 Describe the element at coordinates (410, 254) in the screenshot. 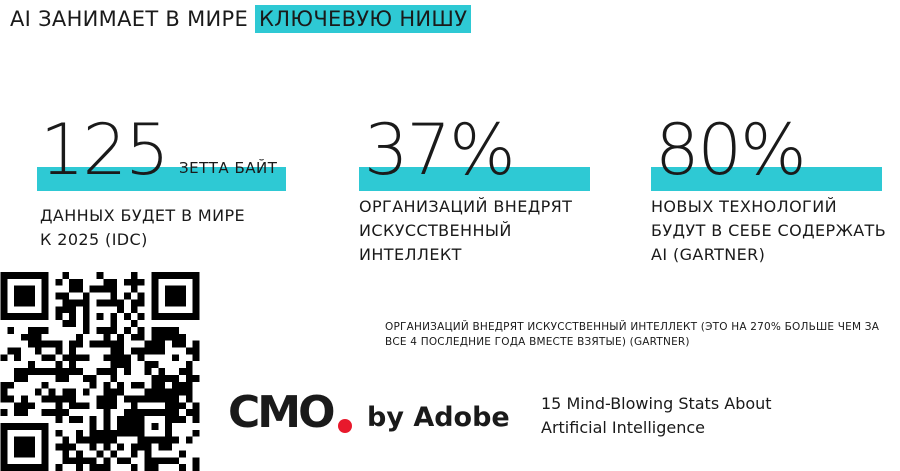

I see `stat-2-desc-line: ИНТЕЛЛЕКТ` at that location.